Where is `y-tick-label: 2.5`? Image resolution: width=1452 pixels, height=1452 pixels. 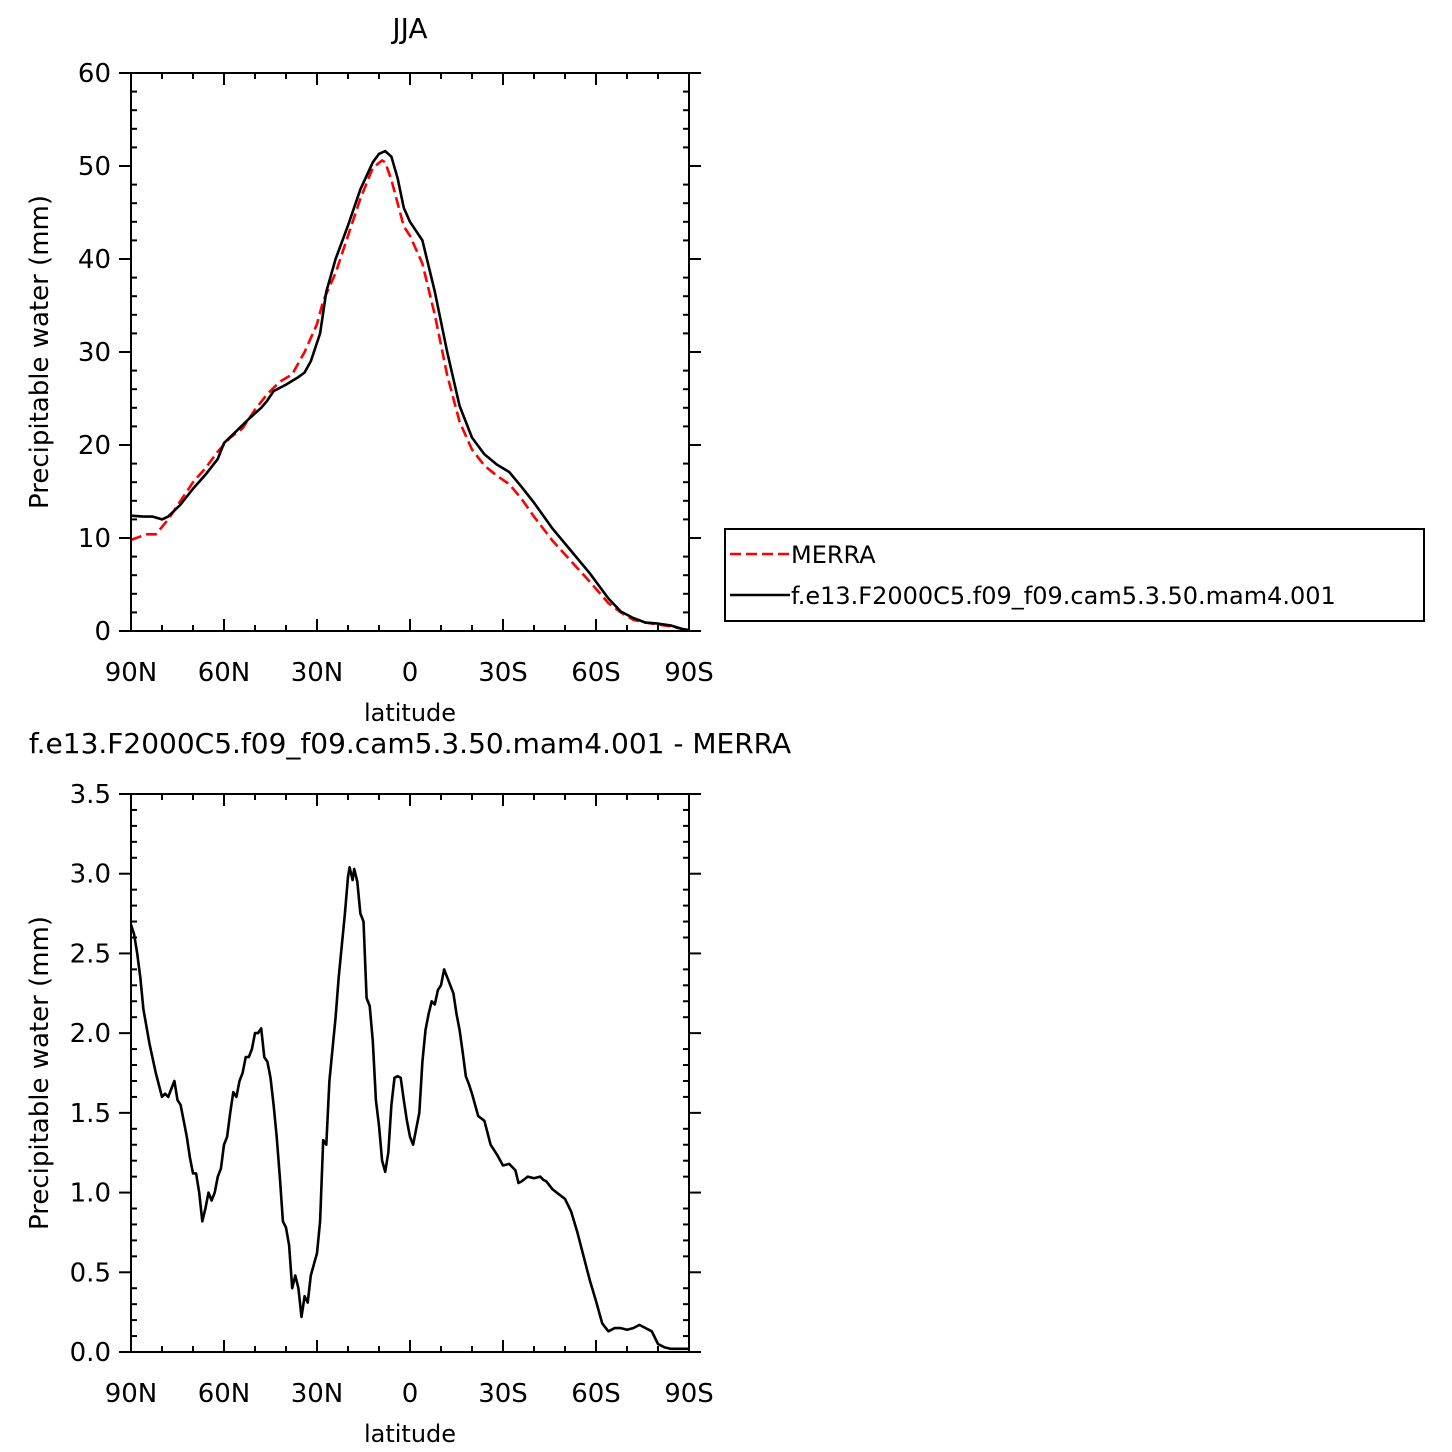
y-tick-label: 2.5 is located at coordinates (90, 954).